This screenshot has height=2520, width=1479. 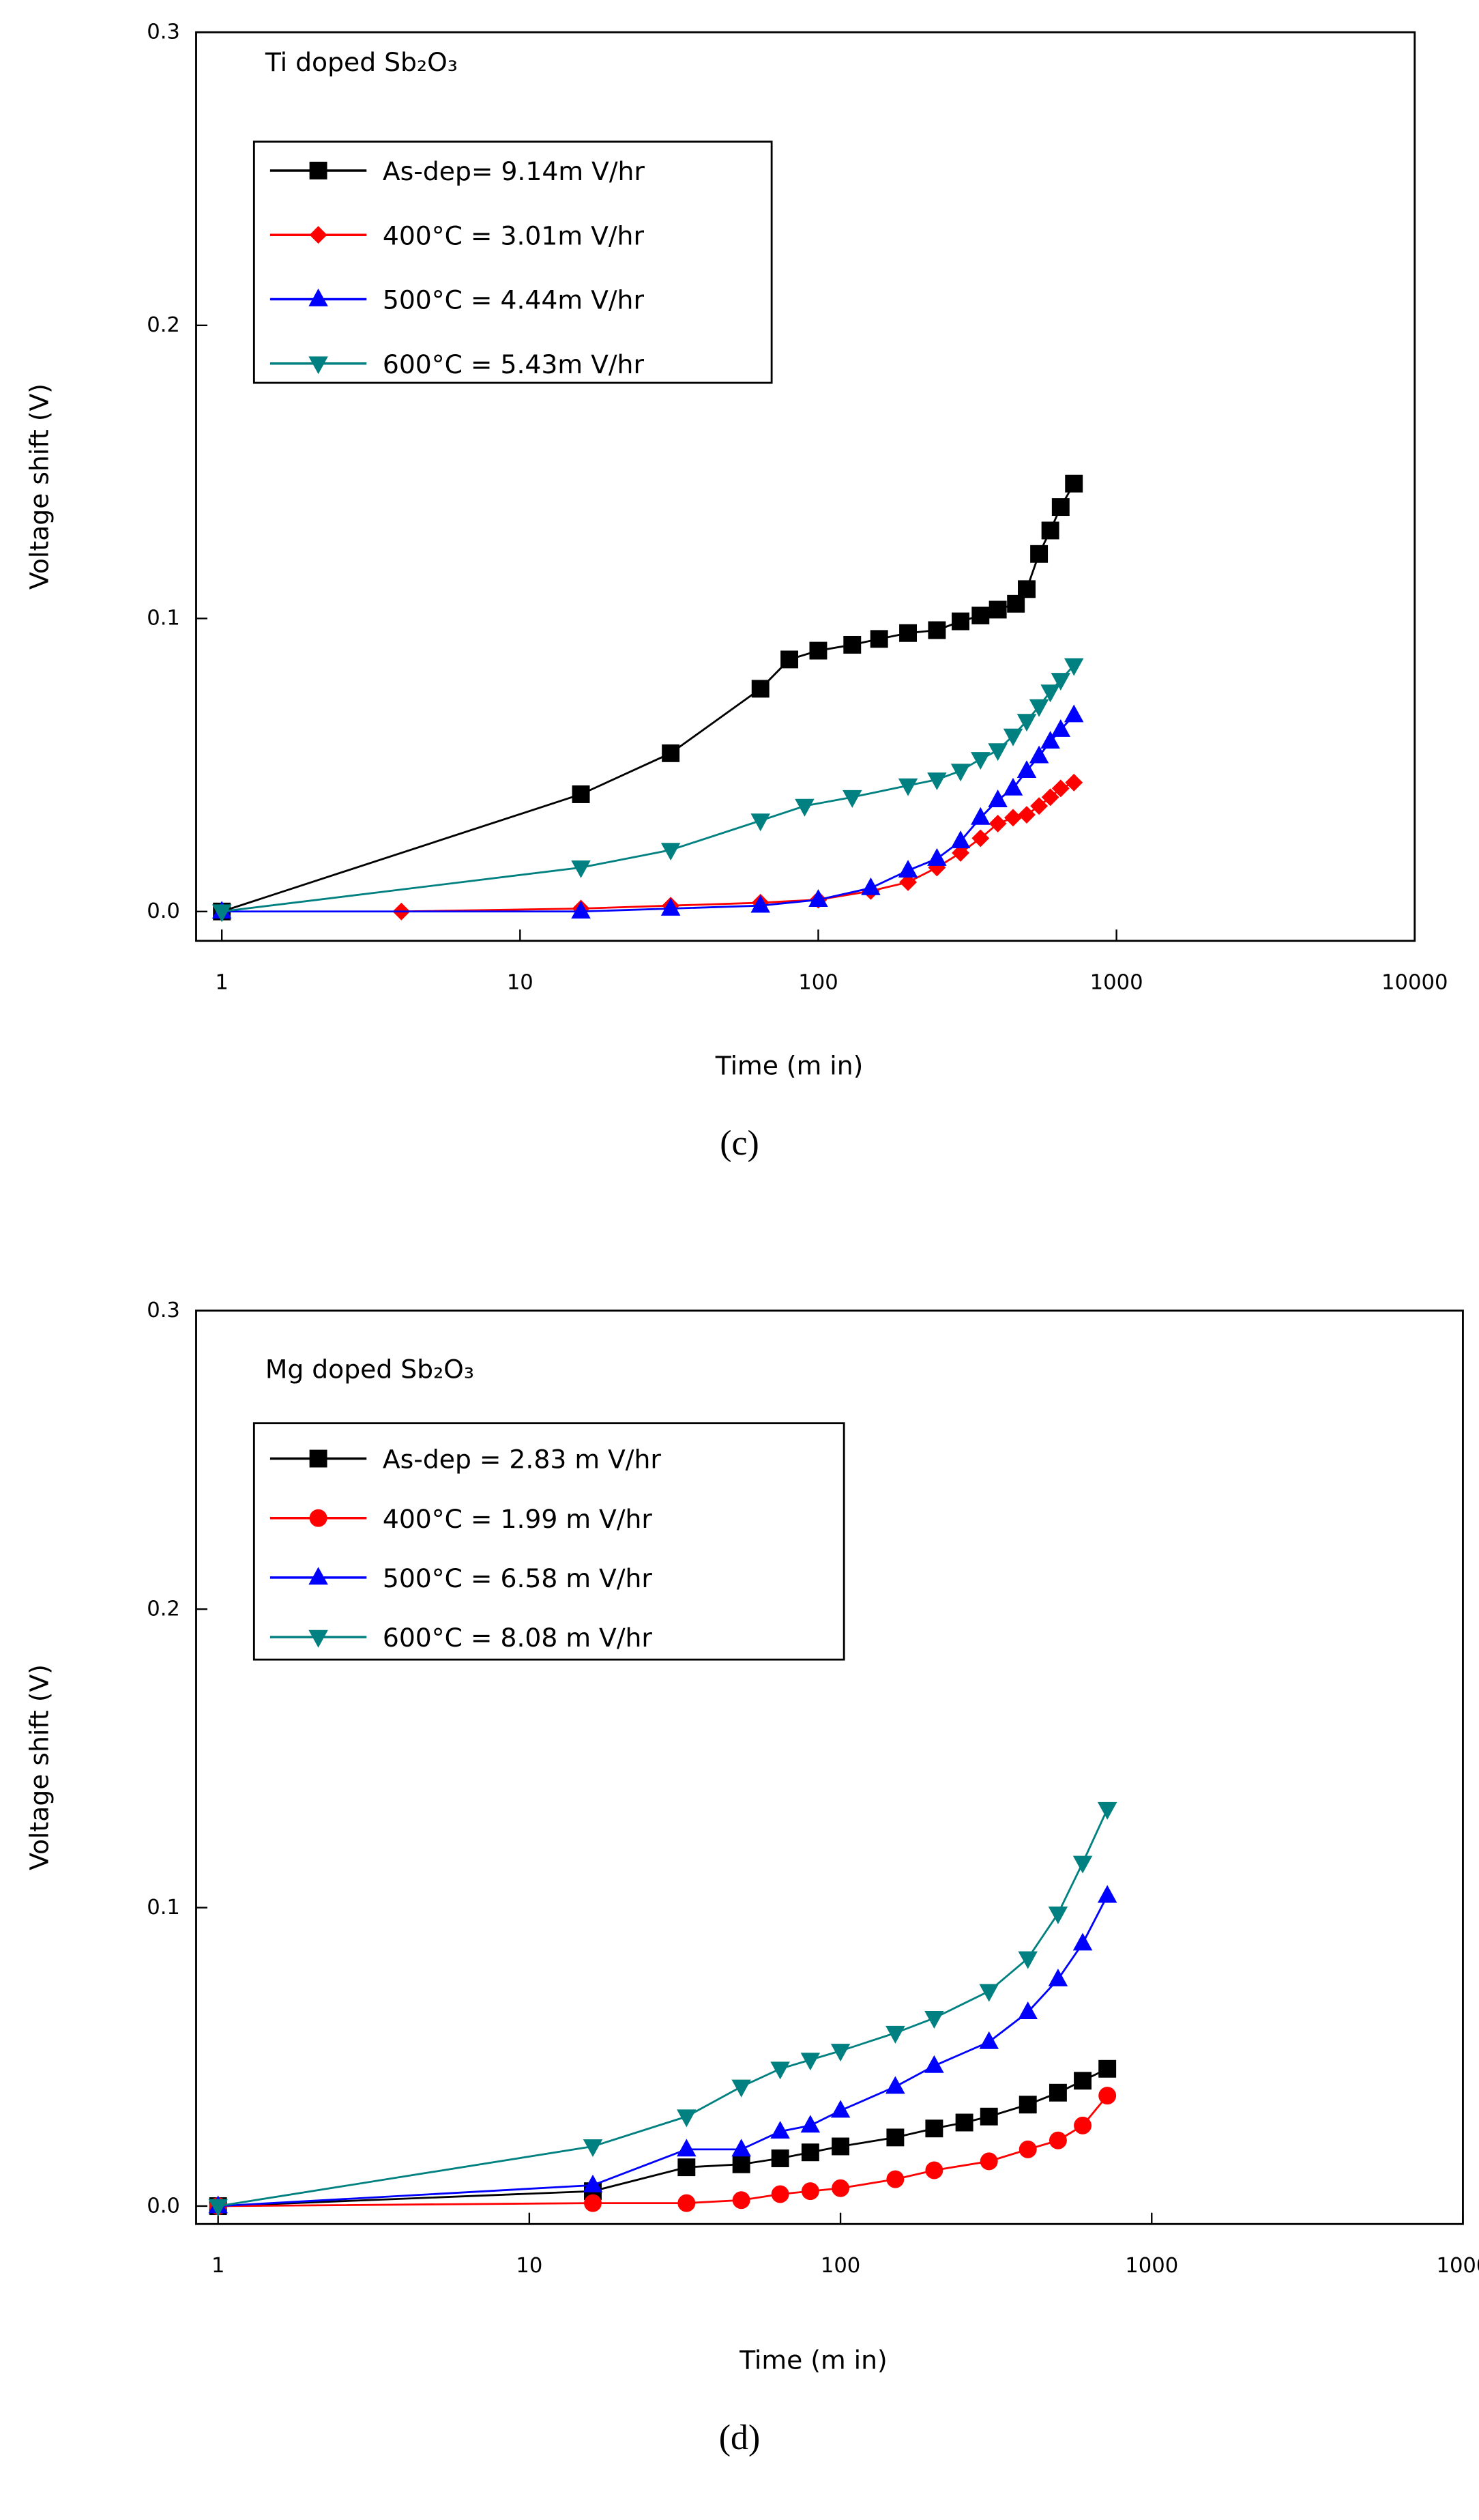 What do you see at coordinates (362, 62) in the screenshot?
I see `chart-title: Ti doped Sb₂O₃` at bounding box center [362, 62].